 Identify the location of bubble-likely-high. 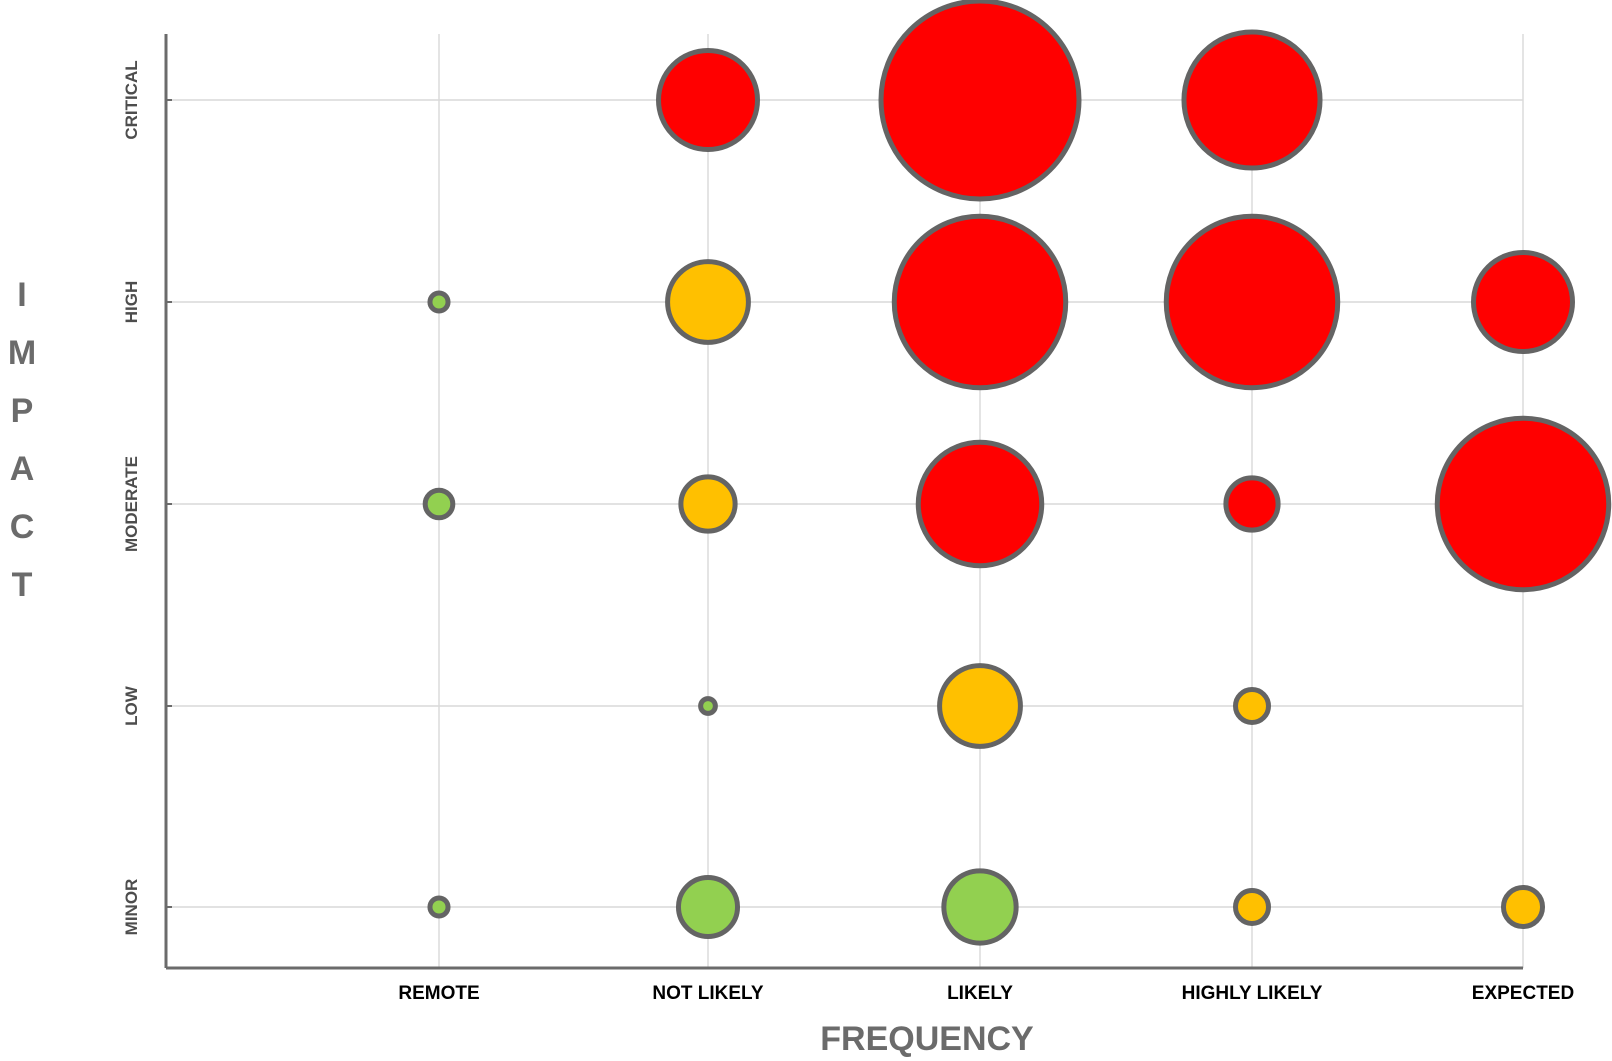
(980, 302).